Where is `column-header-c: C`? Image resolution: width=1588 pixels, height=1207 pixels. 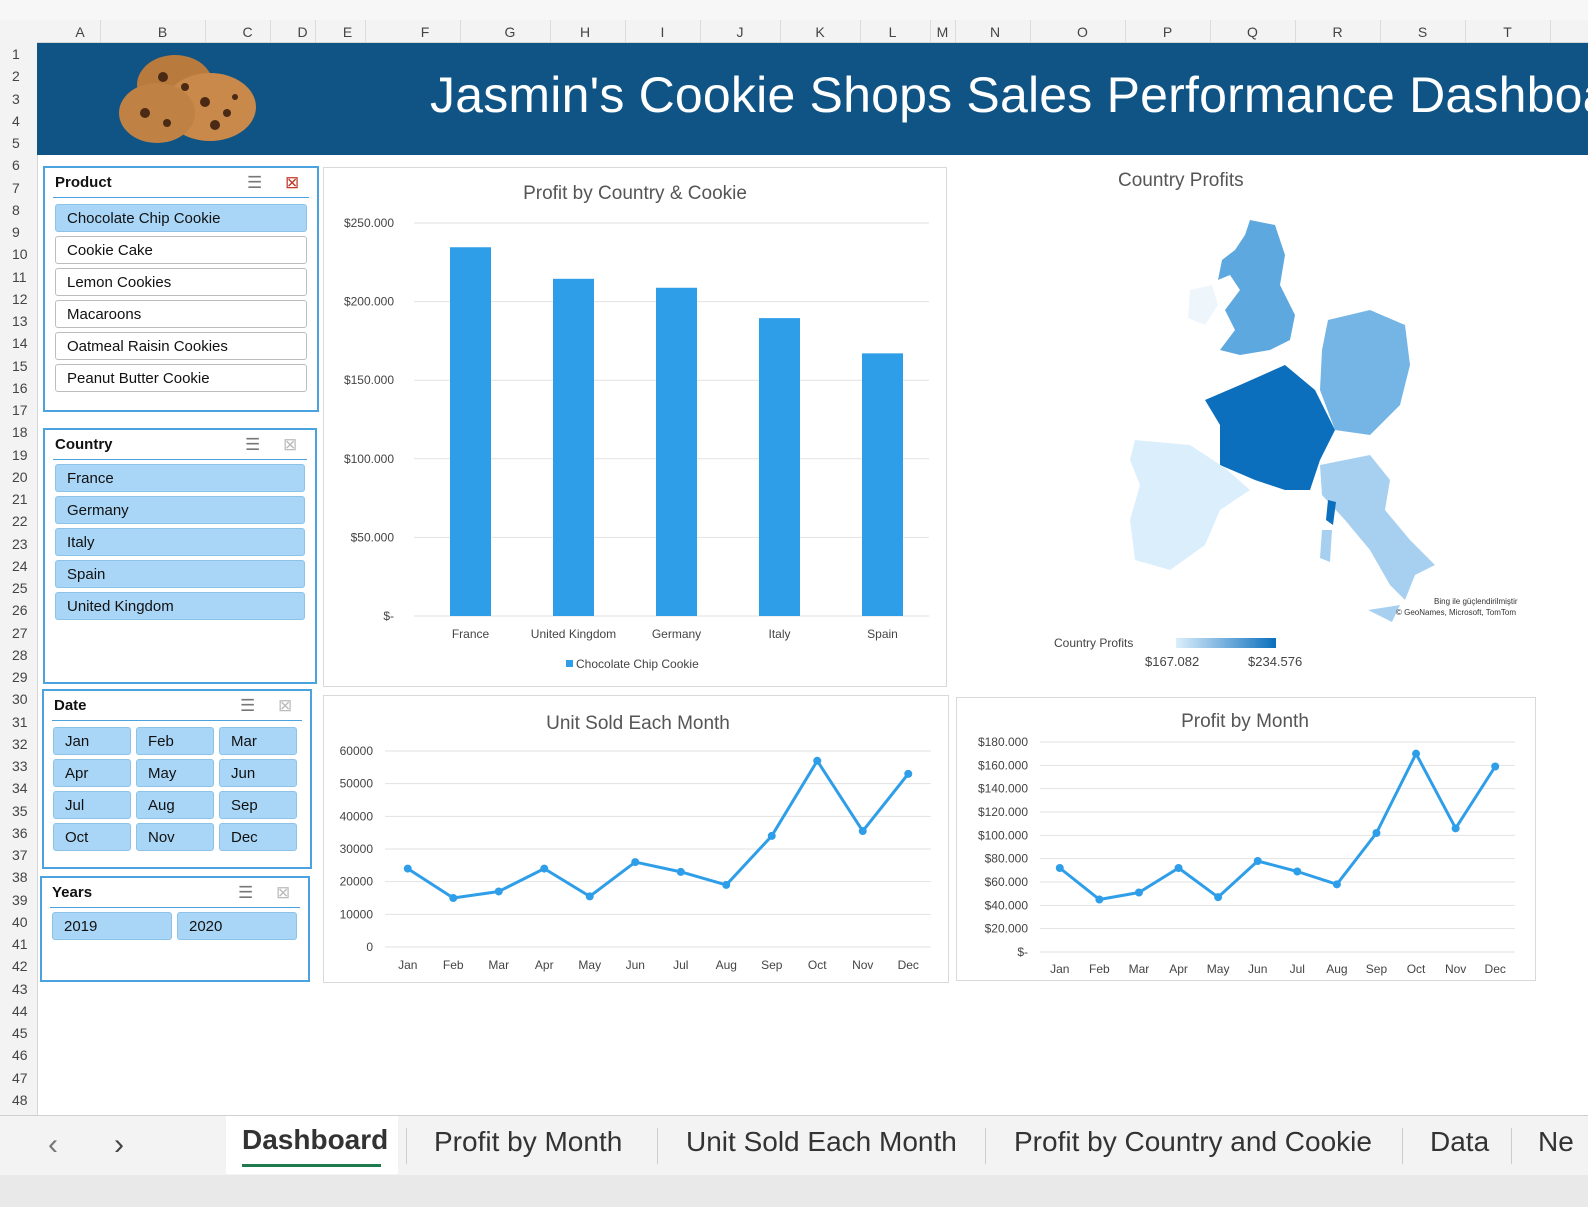
column-header-c: C is located at coordinates (248, 31).